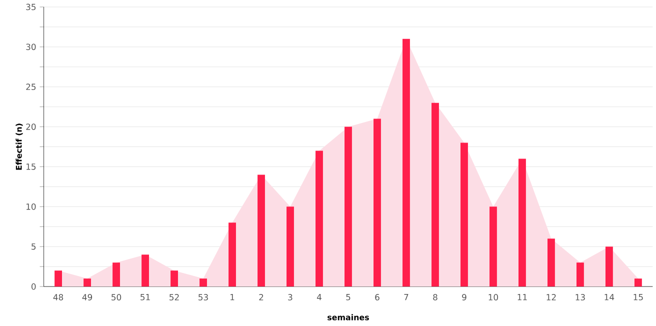  I want to click on x-tick-label: 13, so click(580, 297).